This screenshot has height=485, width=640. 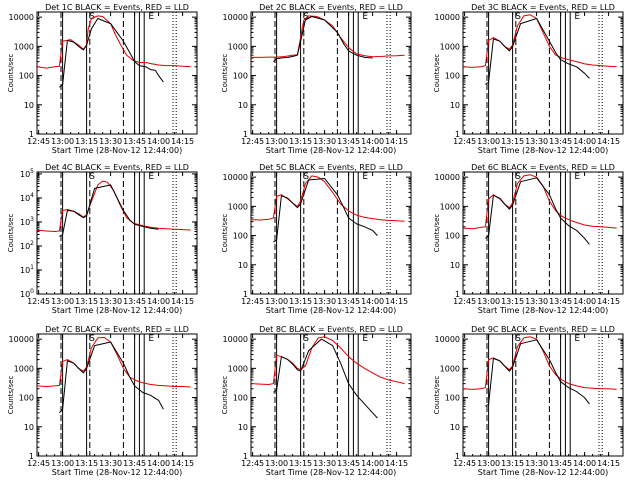 I want to click on panel-title: Det 3C BLACK = Events, RED = LLD, so click(x=543, y=7).